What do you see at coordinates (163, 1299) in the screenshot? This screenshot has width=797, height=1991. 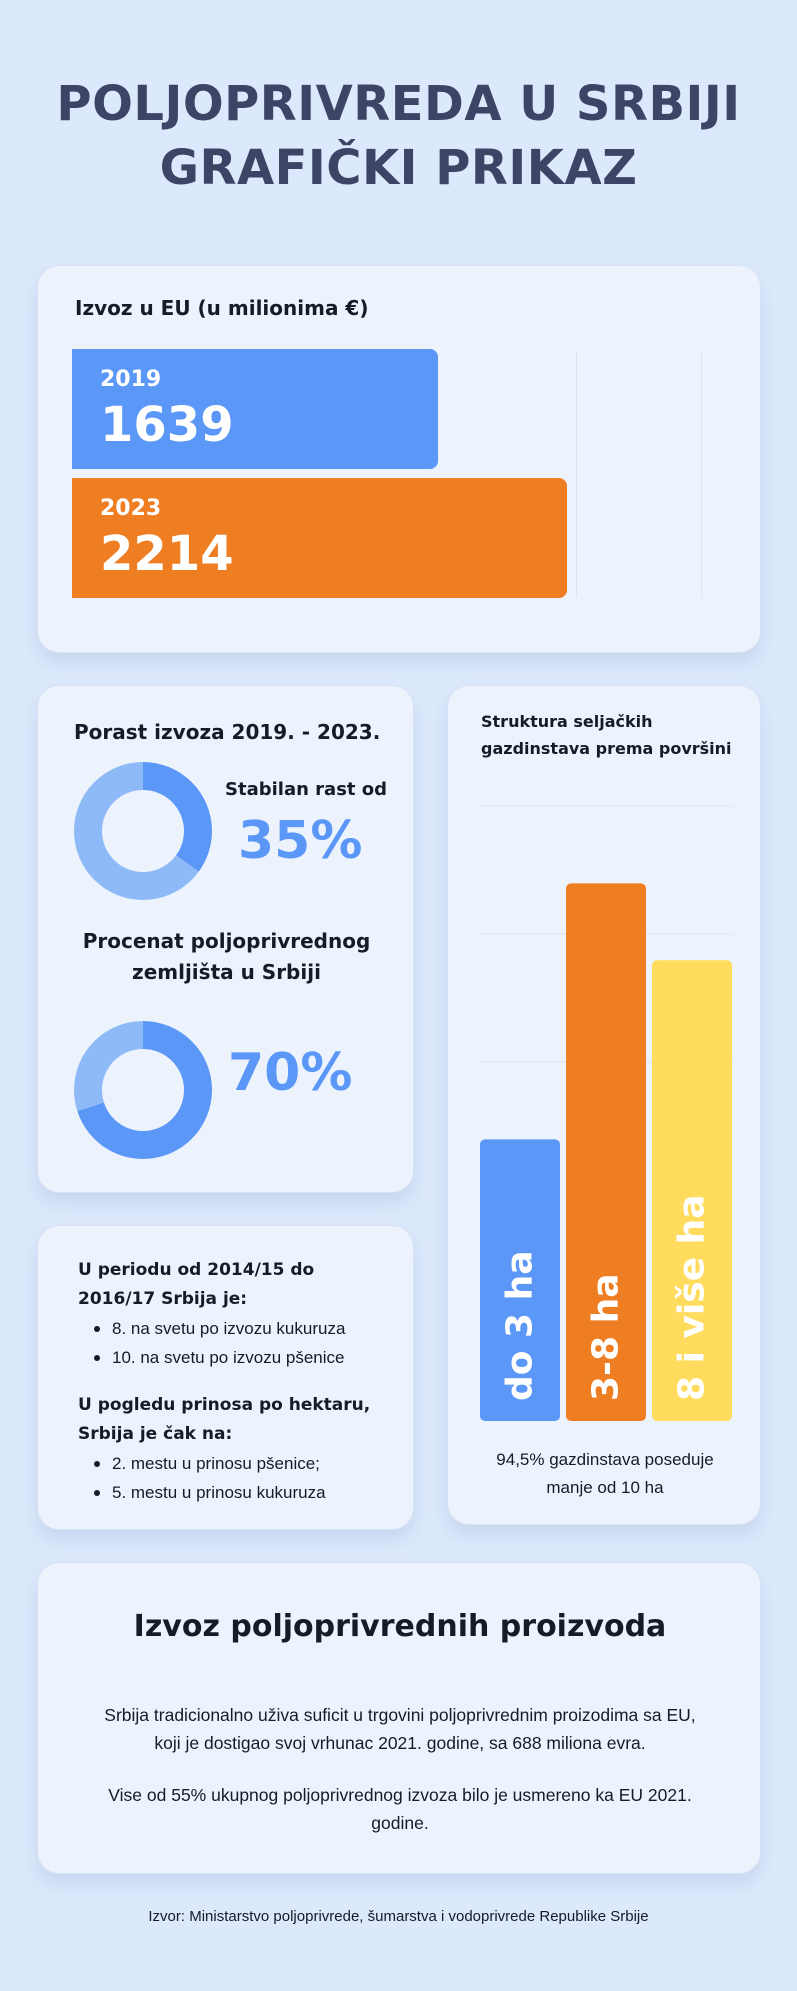 I see `facts-heading-1-line2: 2016/17 Srbija je:` at bounding box center [163, 1299].